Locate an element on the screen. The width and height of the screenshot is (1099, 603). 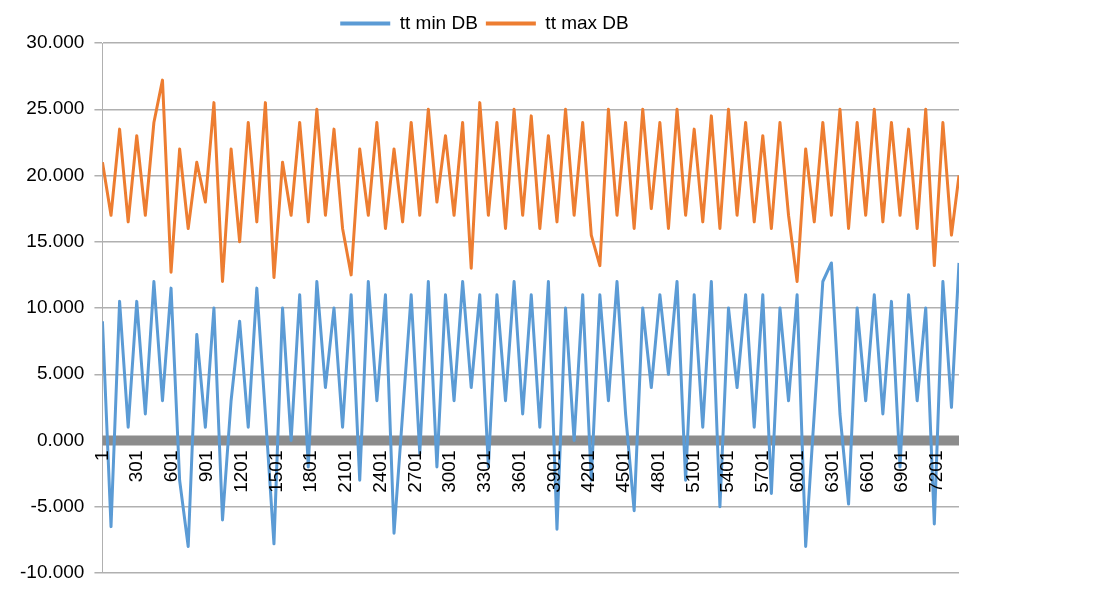
y-tick-label: 15.000 is located at coordinates (55, 240).